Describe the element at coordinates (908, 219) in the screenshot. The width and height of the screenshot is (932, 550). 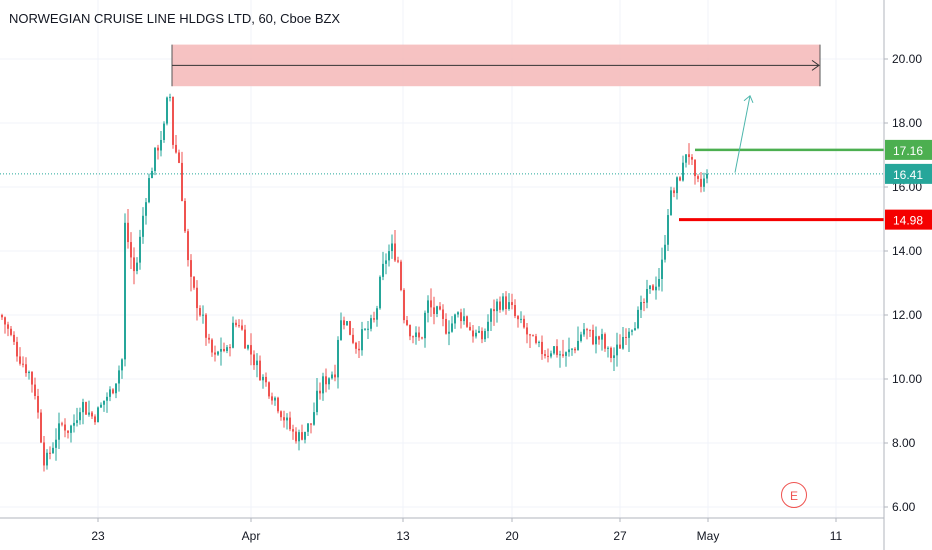
I see `level-label-14-98: 14.98` at that location.